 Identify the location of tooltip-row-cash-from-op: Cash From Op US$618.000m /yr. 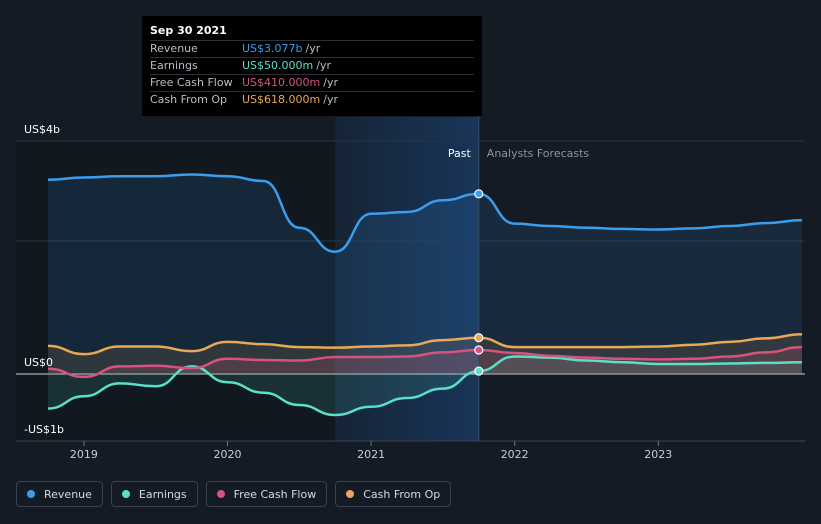
(312, 99).